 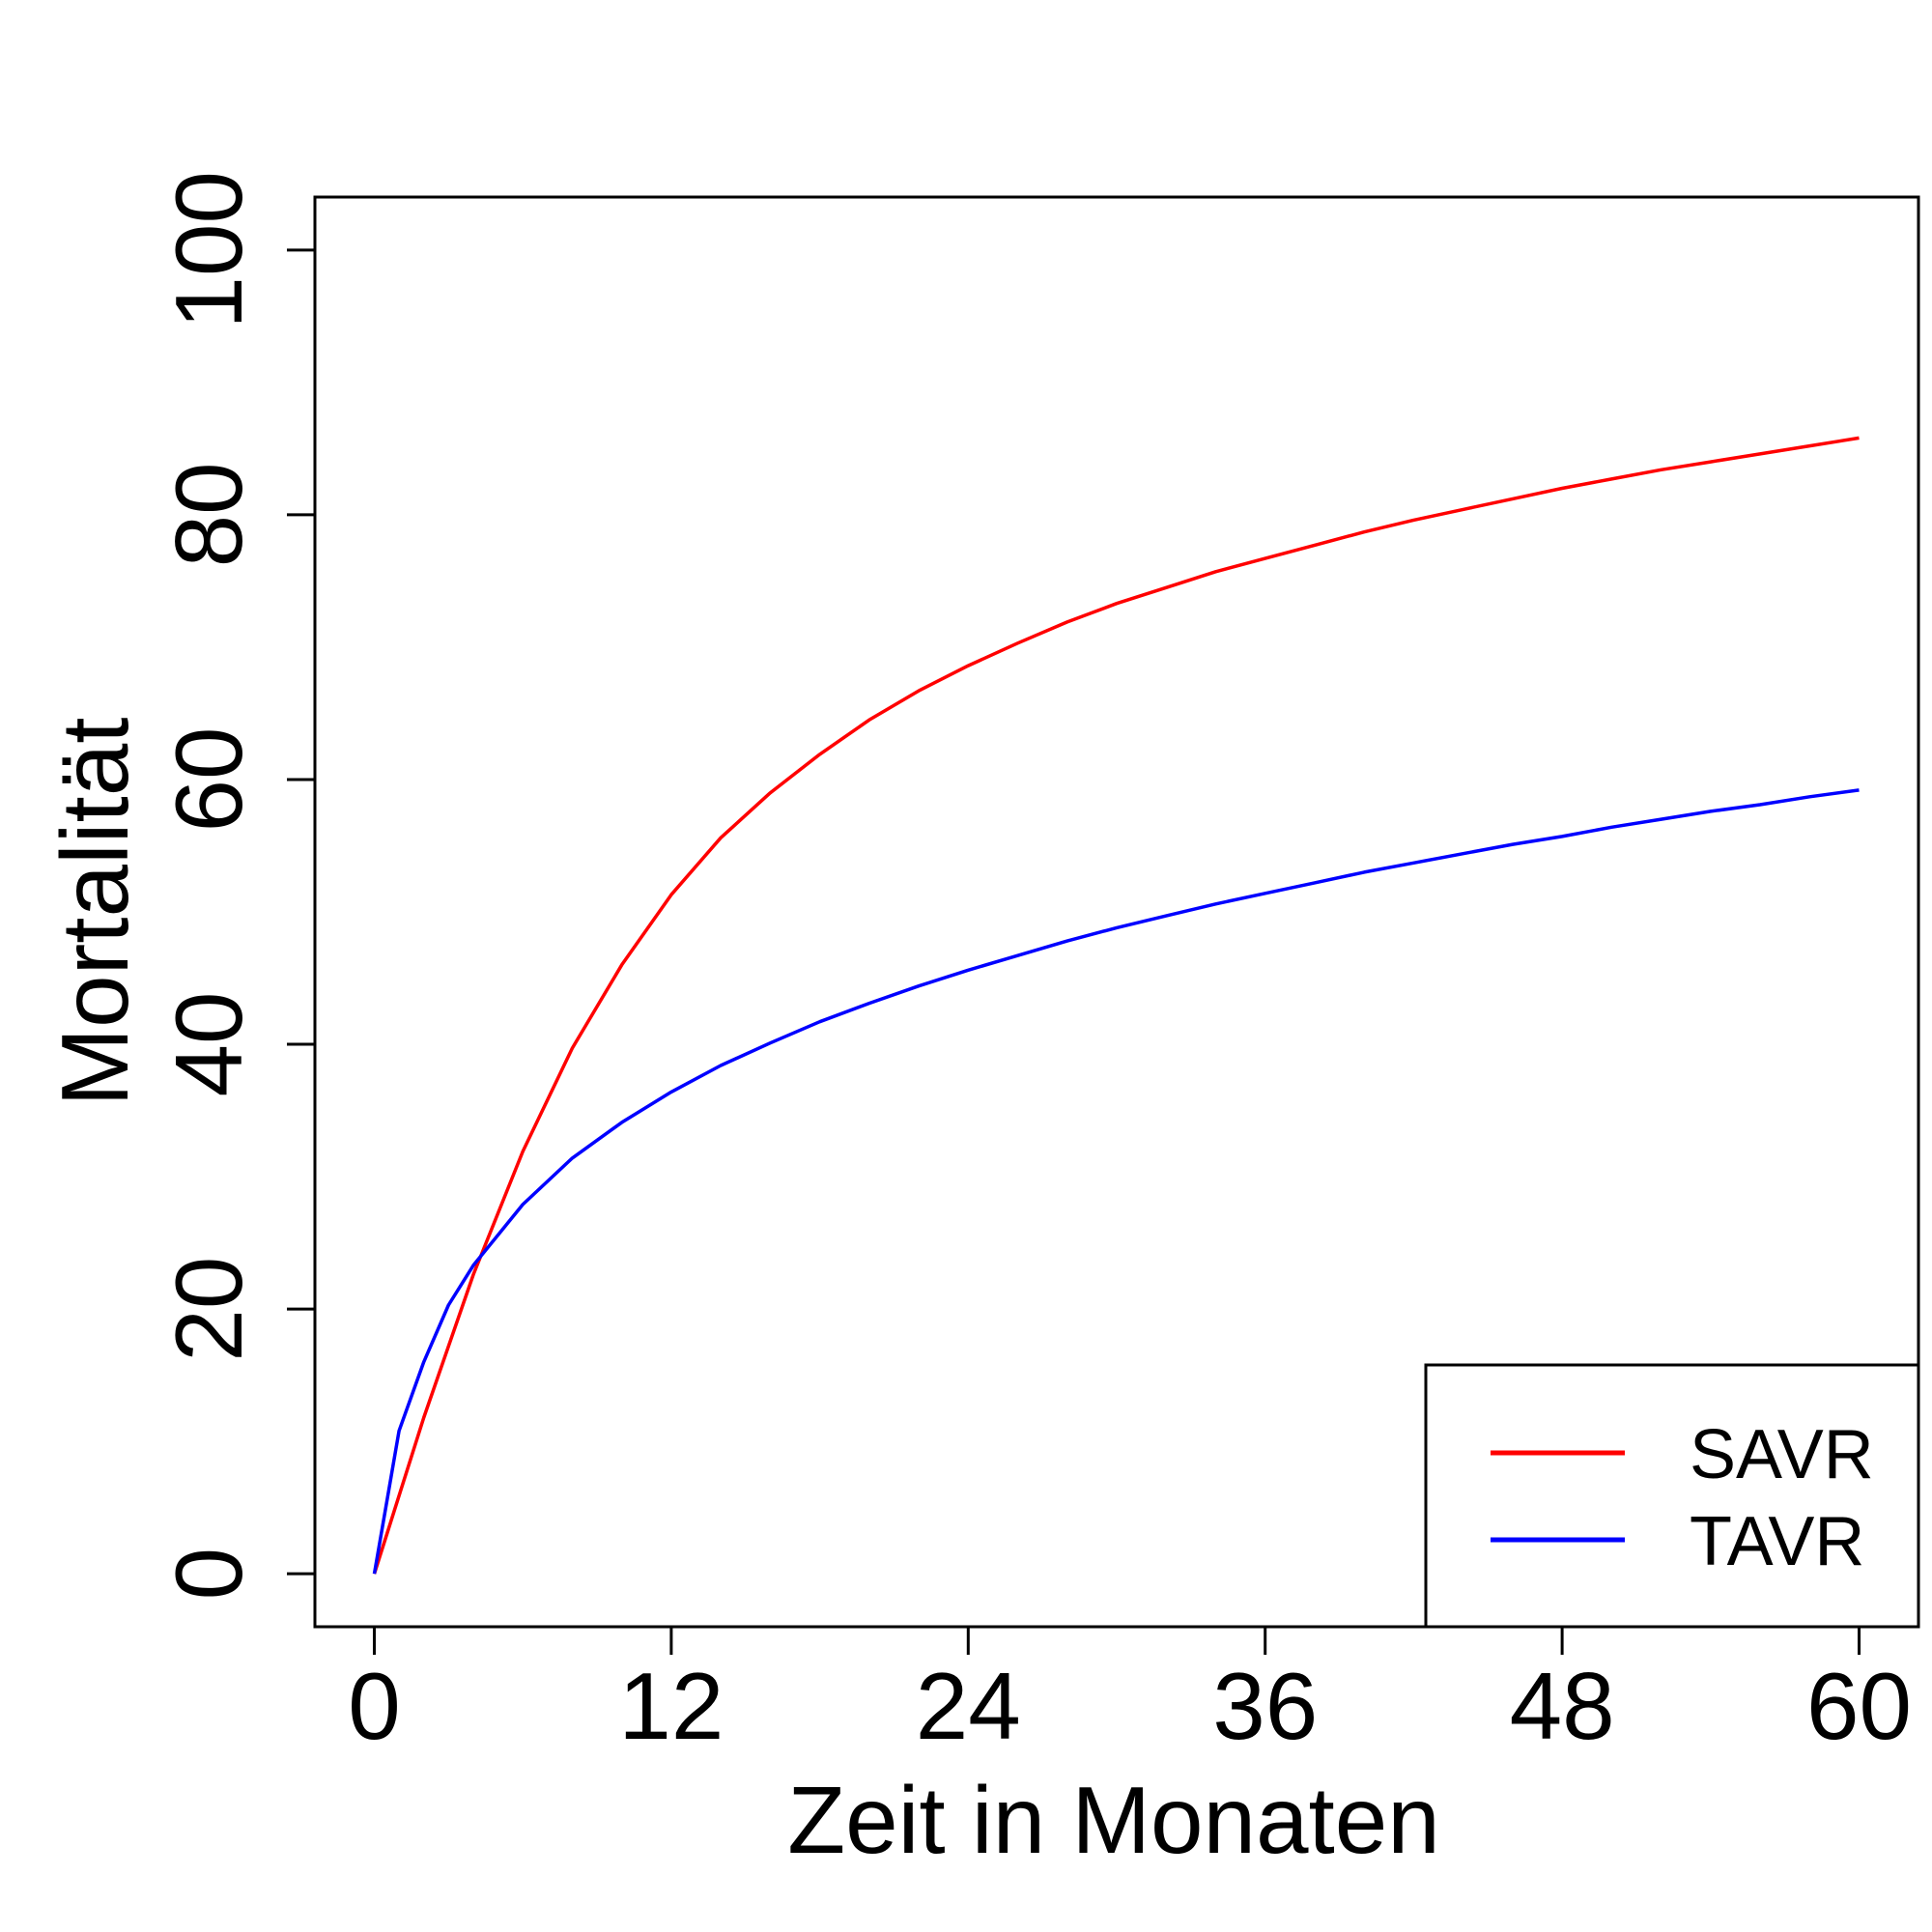 I want to click on x-tick-label: 12, so click(x=671, y=1706).